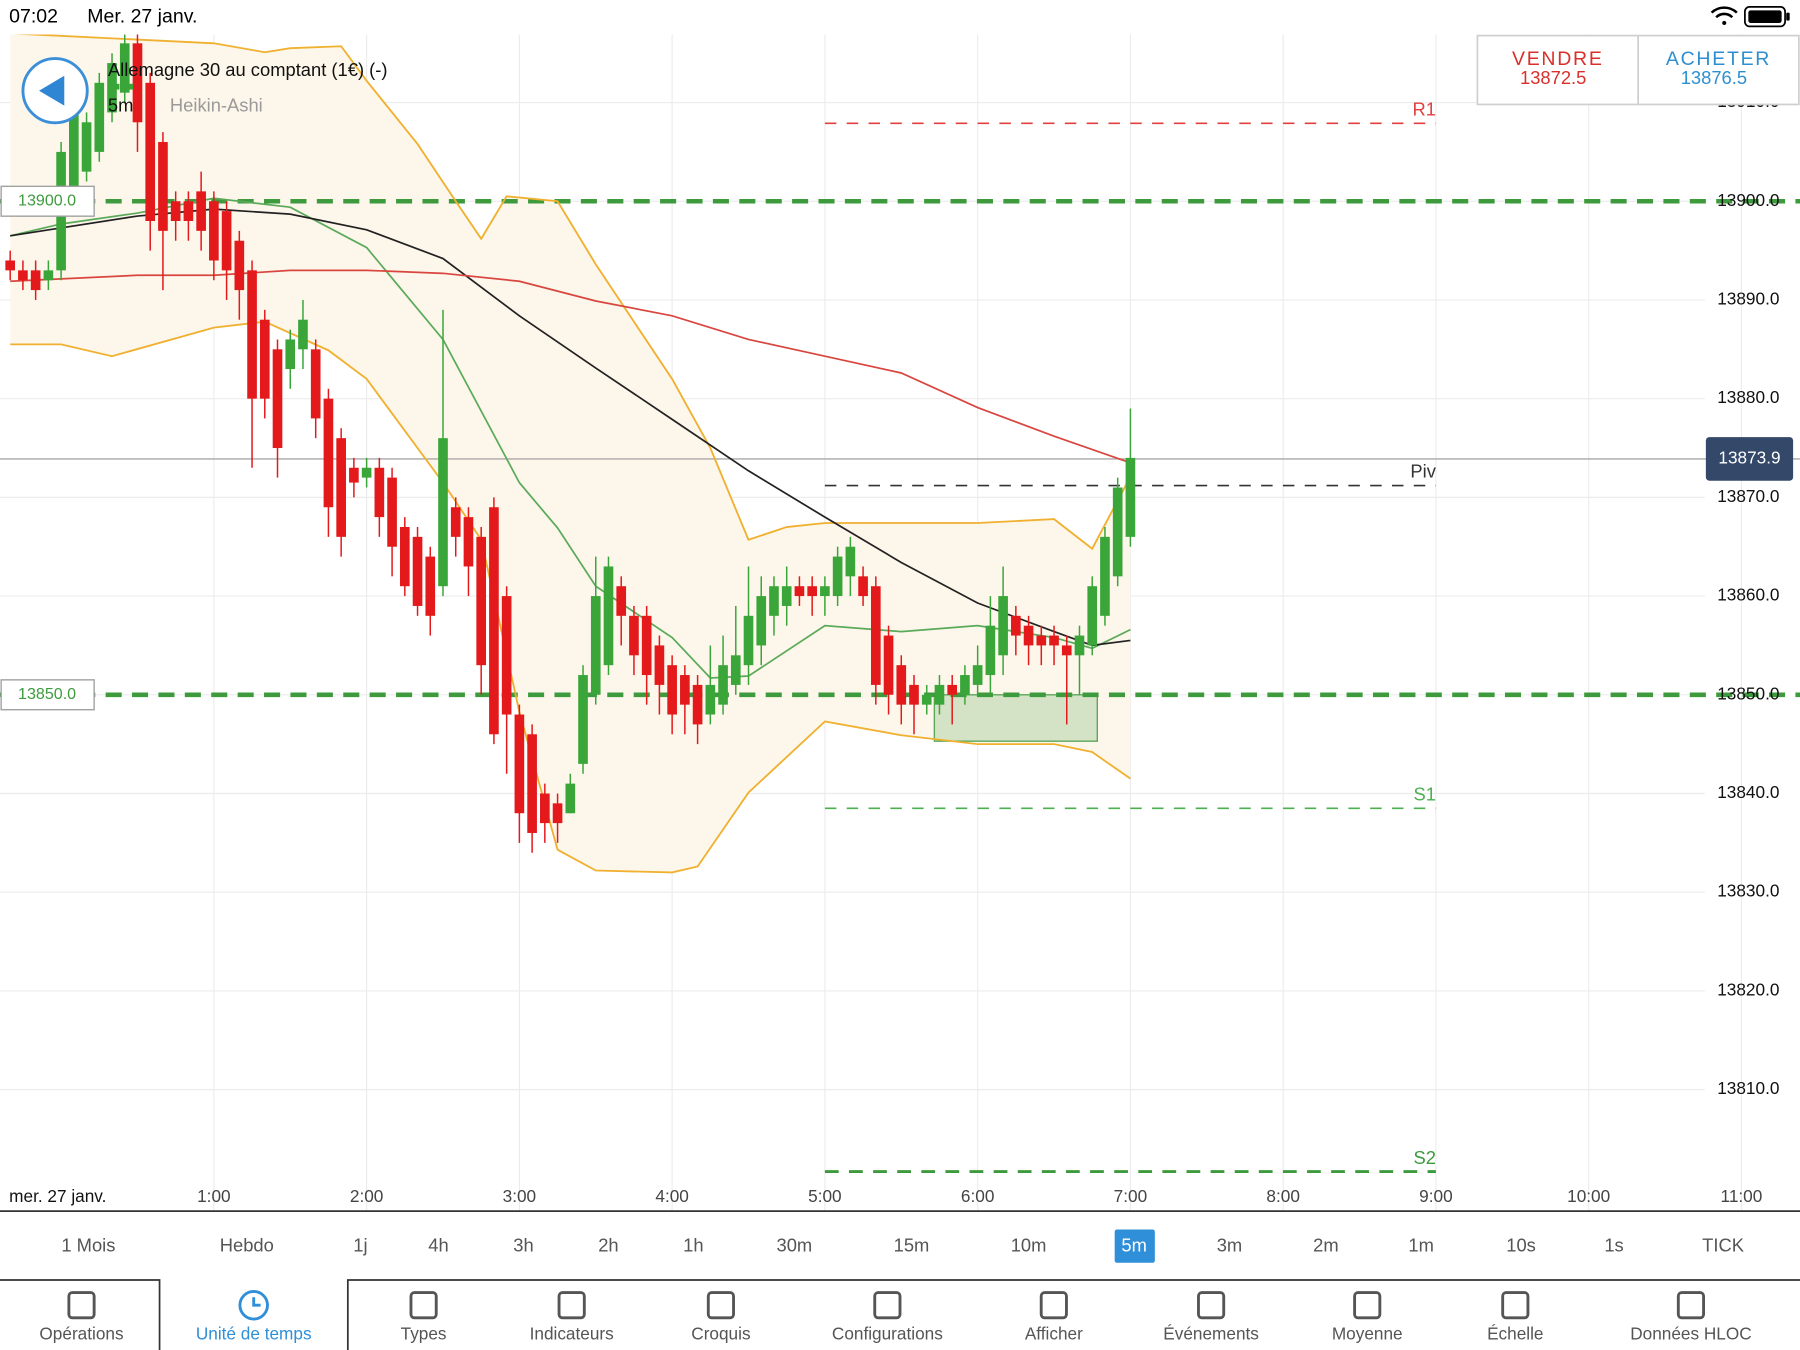  I want to click on tab-label: Indicateurs, so click(572, 1334).